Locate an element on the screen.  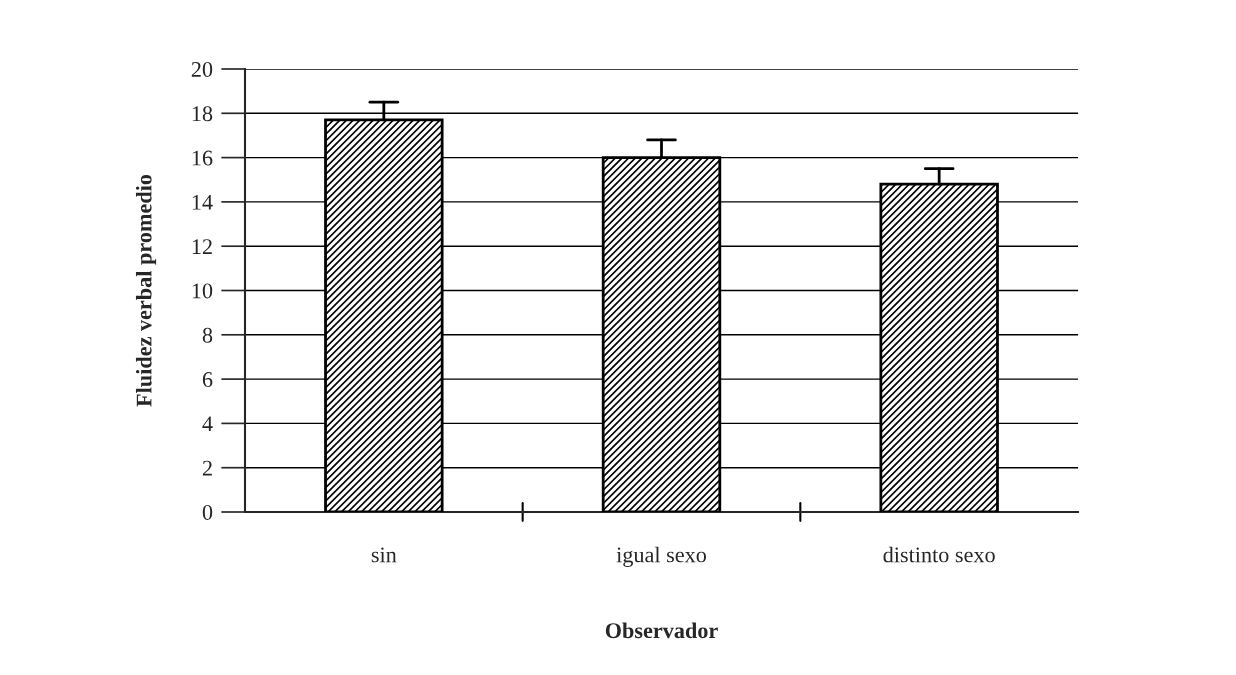
y-tick-label: 0 is located at coordinates (207, 512).